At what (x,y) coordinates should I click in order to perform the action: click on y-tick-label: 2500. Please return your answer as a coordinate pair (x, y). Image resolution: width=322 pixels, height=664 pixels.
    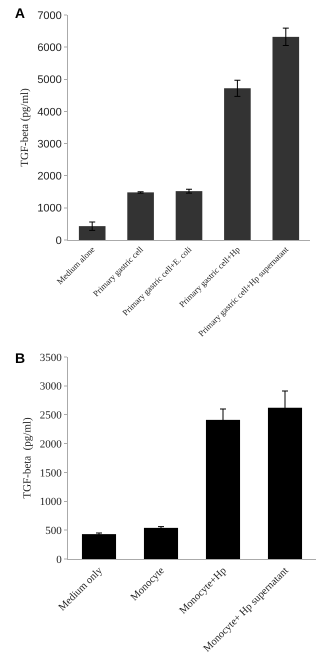
    Looking at the image, I should click on (51, 416).